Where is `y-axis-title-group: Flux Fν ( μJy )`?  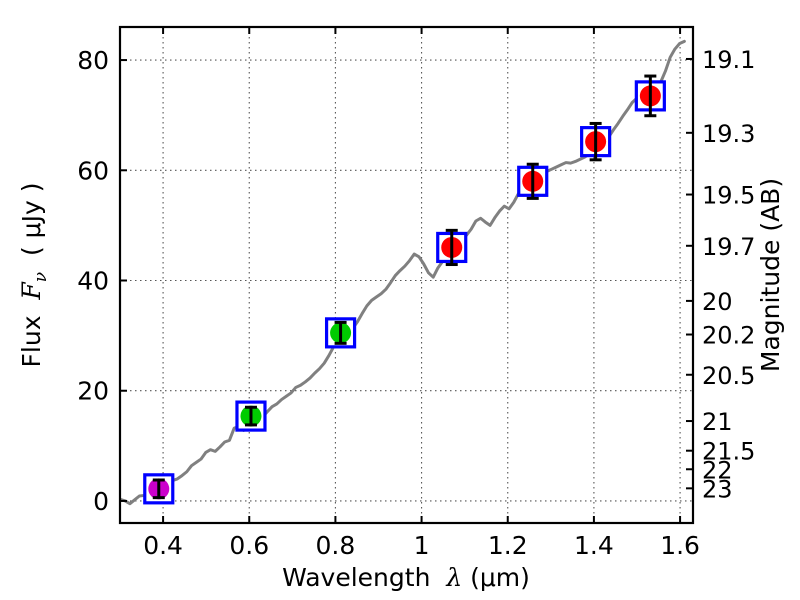 y-axis-title-group: Flux Fν ( μJy ) is located at coordinates (34, 275).